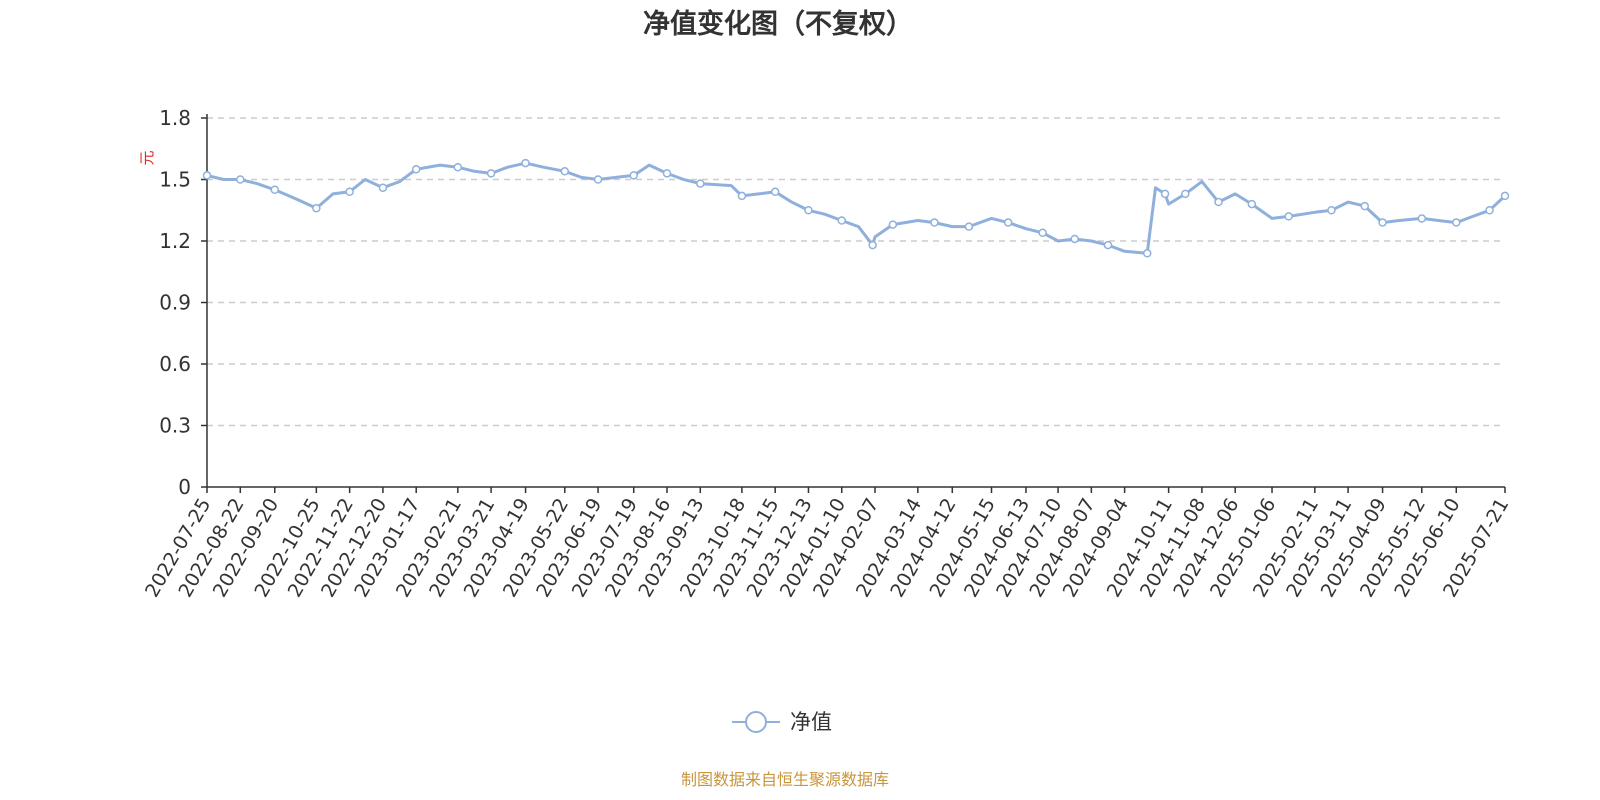 The image size is (1600, 800). What do you see at coordinates (175, 303) in the screenshot?
I see `y-tick-label: 0.9` at bounding box center [175, 303].